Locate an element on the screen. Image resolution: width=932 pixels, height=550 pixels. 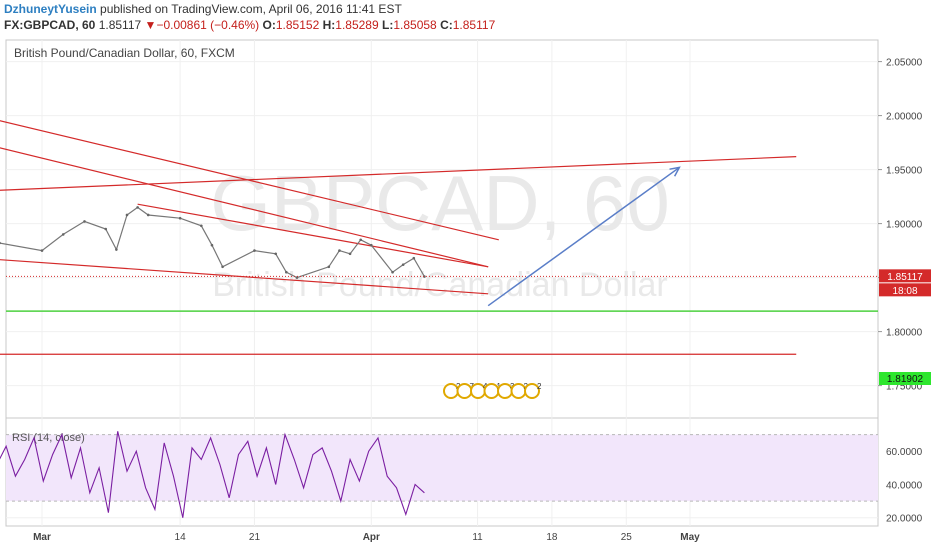
down-arrow-icon: ▼ is located at coordinates (150, 25).